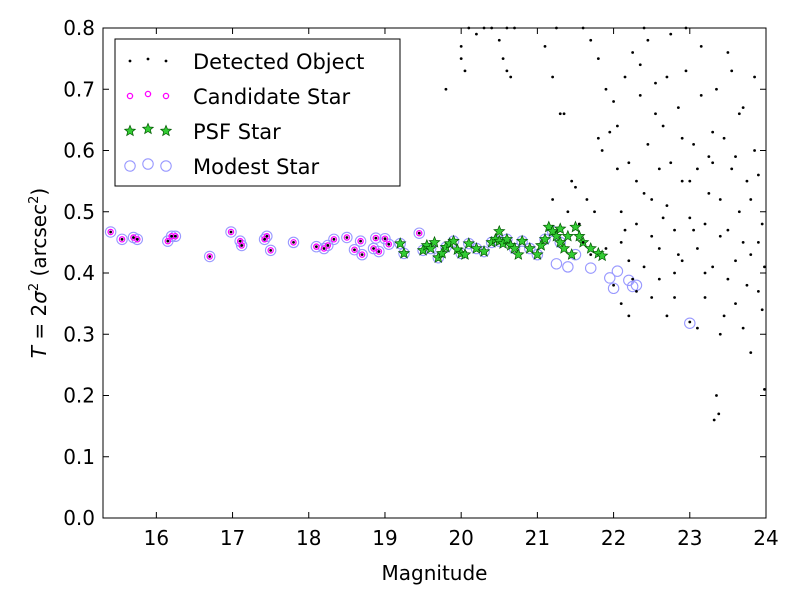  I want to click on y-axis-label: T = 2σ2 (arcsec2), so click(39, 273).